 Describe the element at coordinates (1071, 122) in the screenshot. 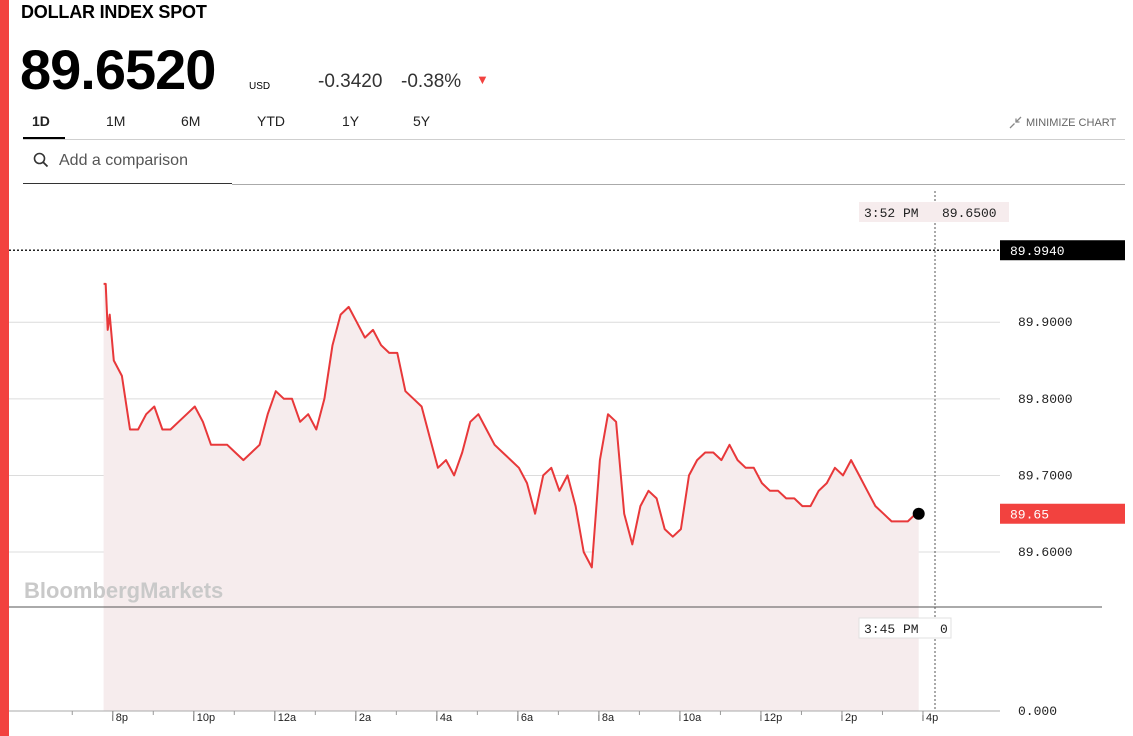

I see `minimize-chart-label: MINIMIZE CHART` at that location.